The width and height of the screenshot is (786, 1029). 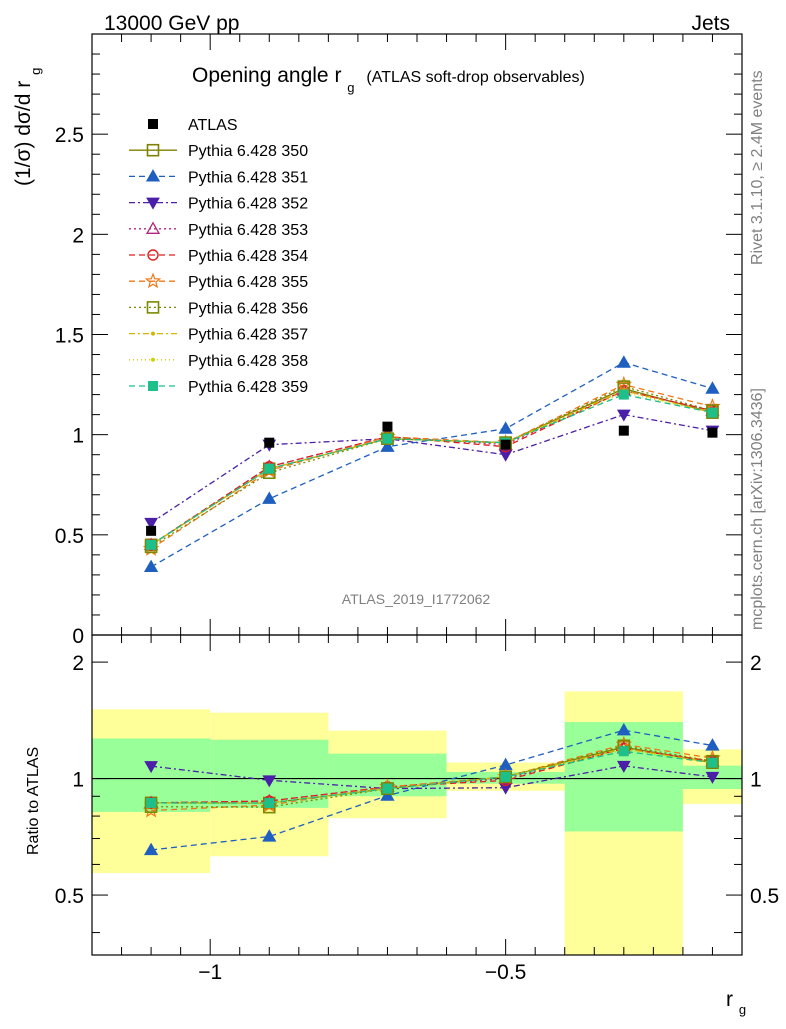 I want to click on mcplots-label-group: mcplots.cern.ch [arXiv:1306.3436], so click(x=757, y=509).